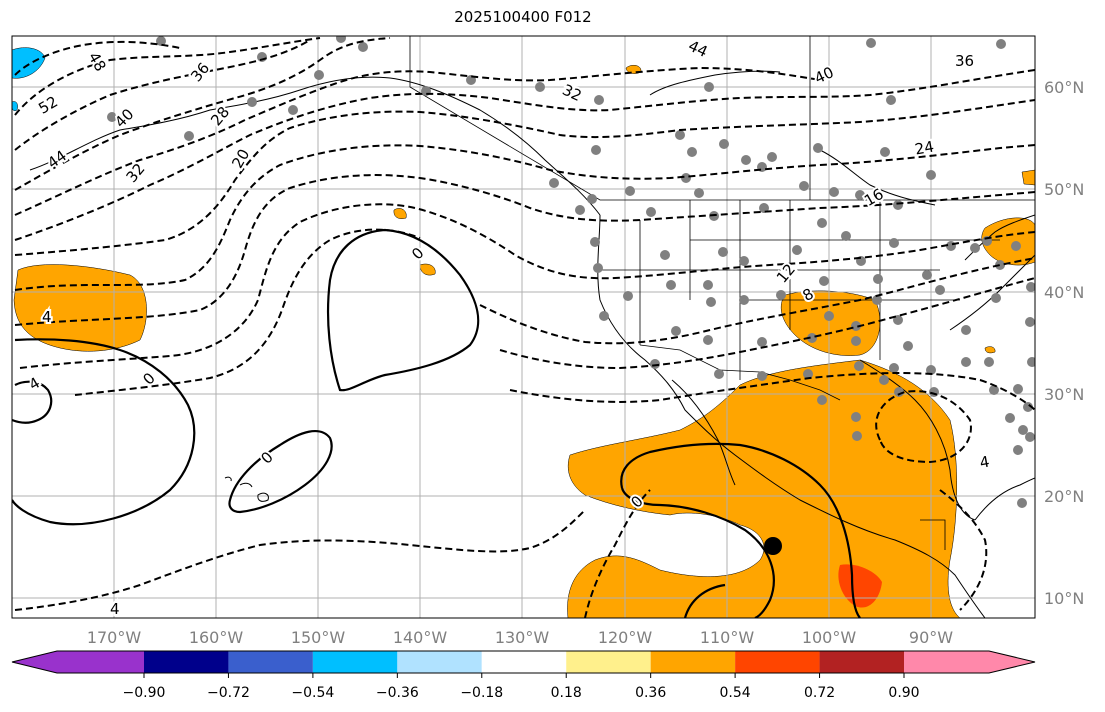 Image resolution: width=1105 pixels, height=712 pixels. I want to click on lat-label-50n: 50°N, so click(1064, 189).